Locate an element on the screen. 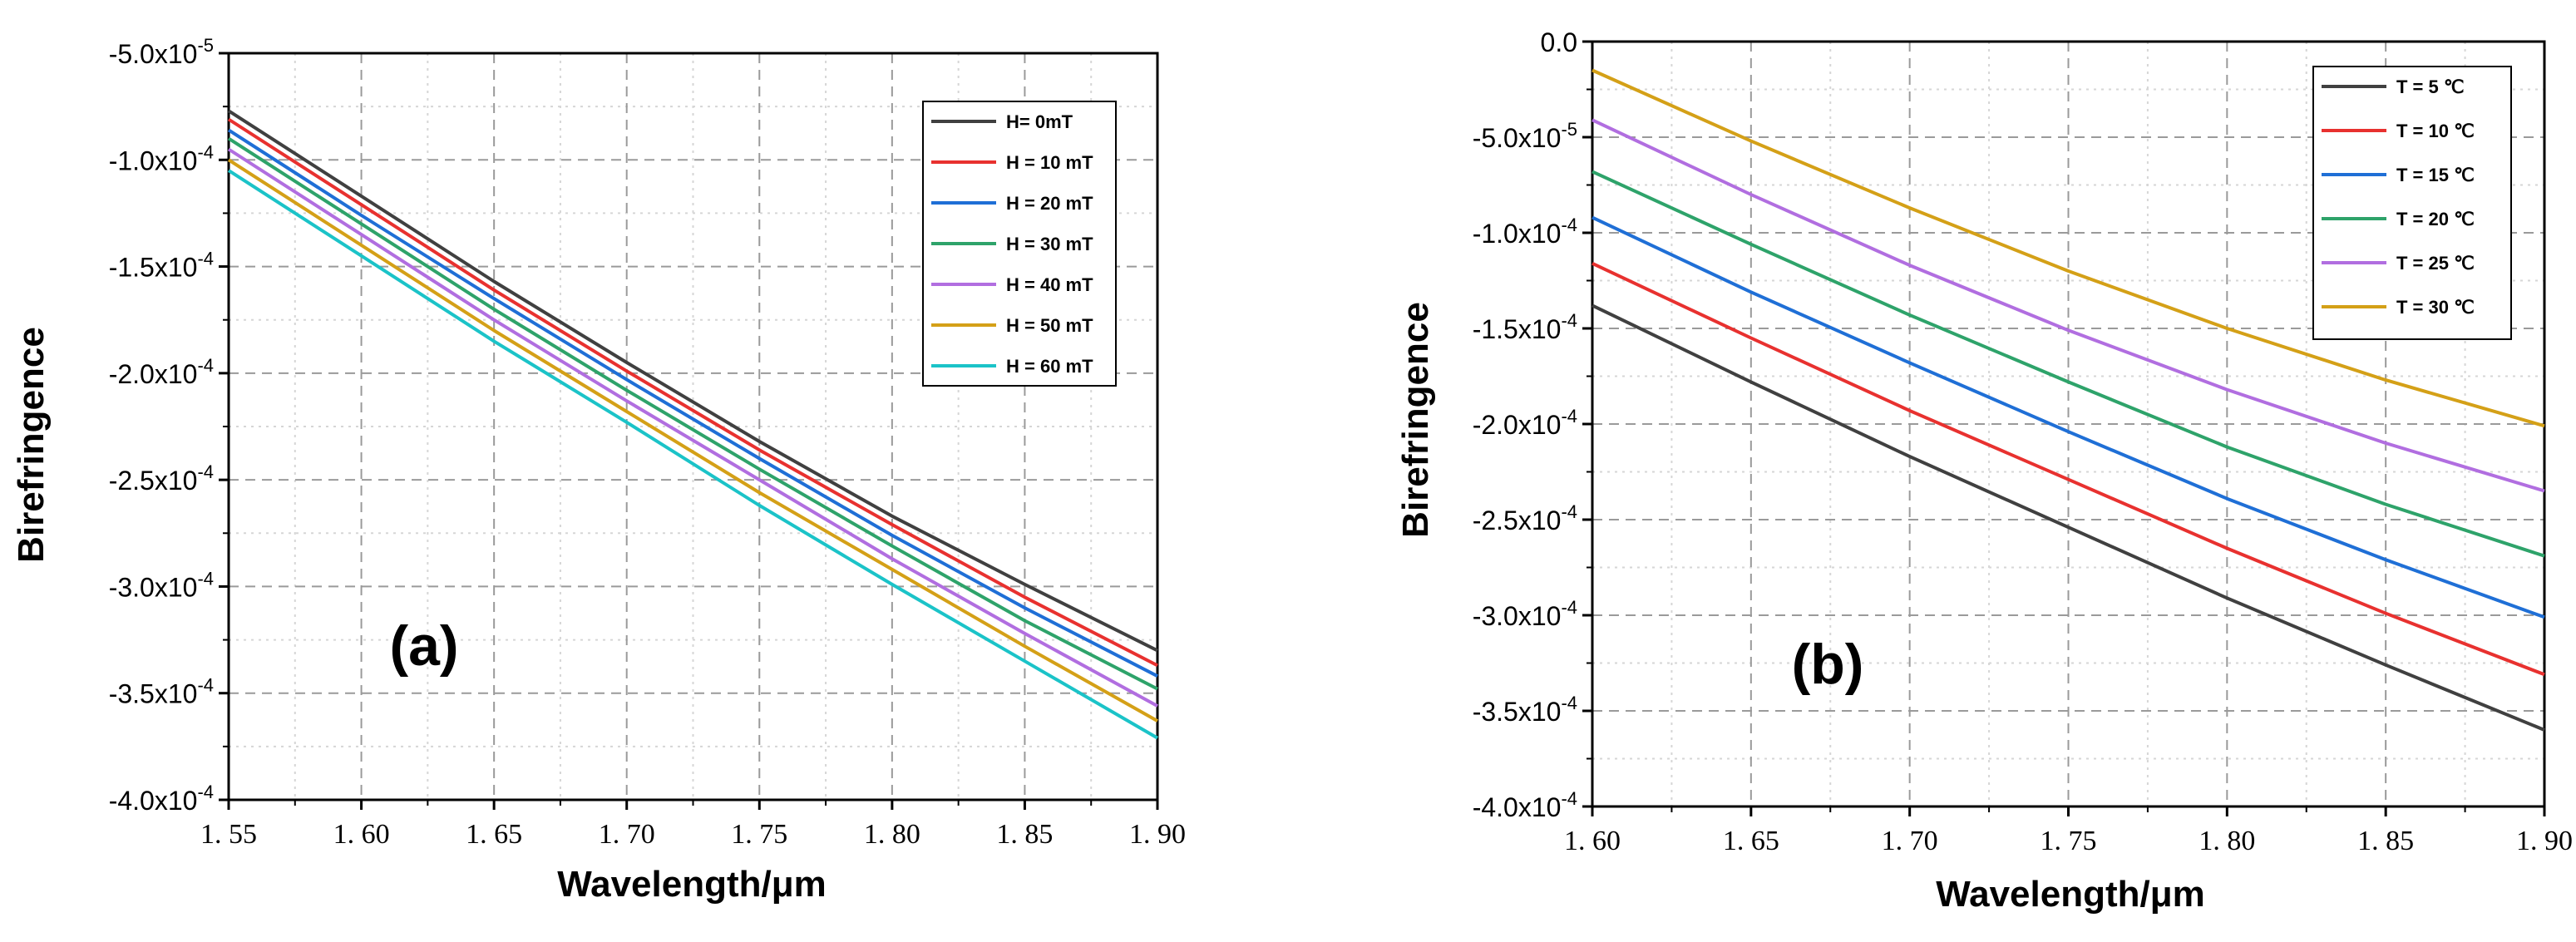 The height and width of the screenshot is (942, 2576). legend-label-3: H = 20 mT is located at coordinates (1049, 204).